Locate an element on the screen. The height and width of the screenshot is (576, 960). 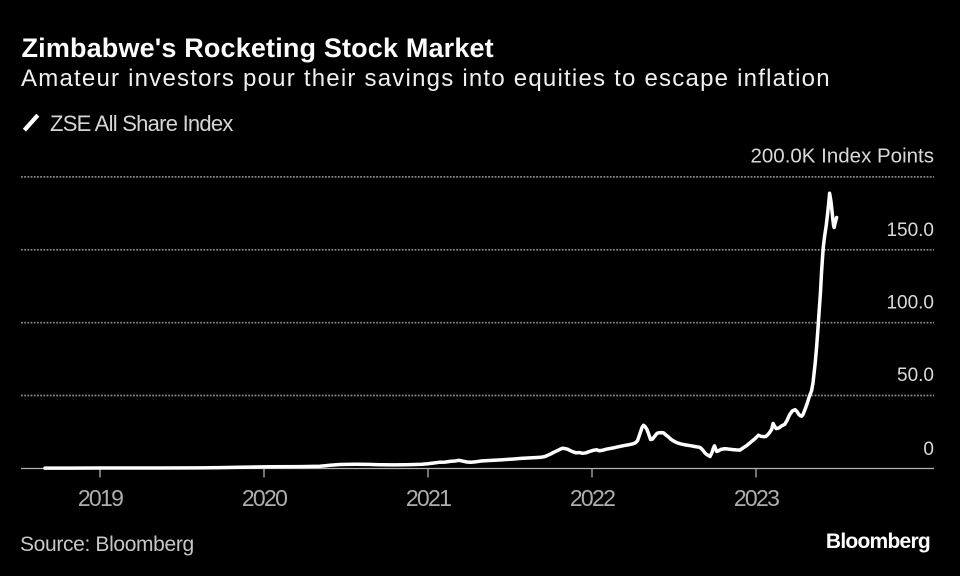
svg-text: 50.0 is located at coordinates (915, 375).